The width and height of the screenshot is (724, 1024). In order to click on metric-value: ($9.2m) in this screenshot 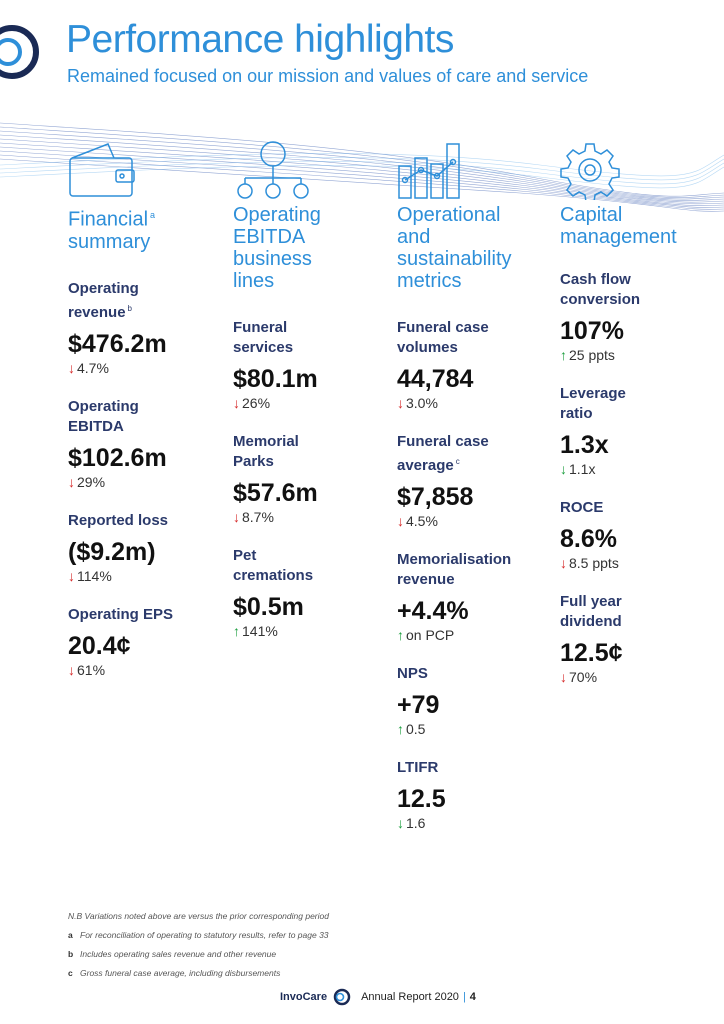, I will do `click(112, 551)`.